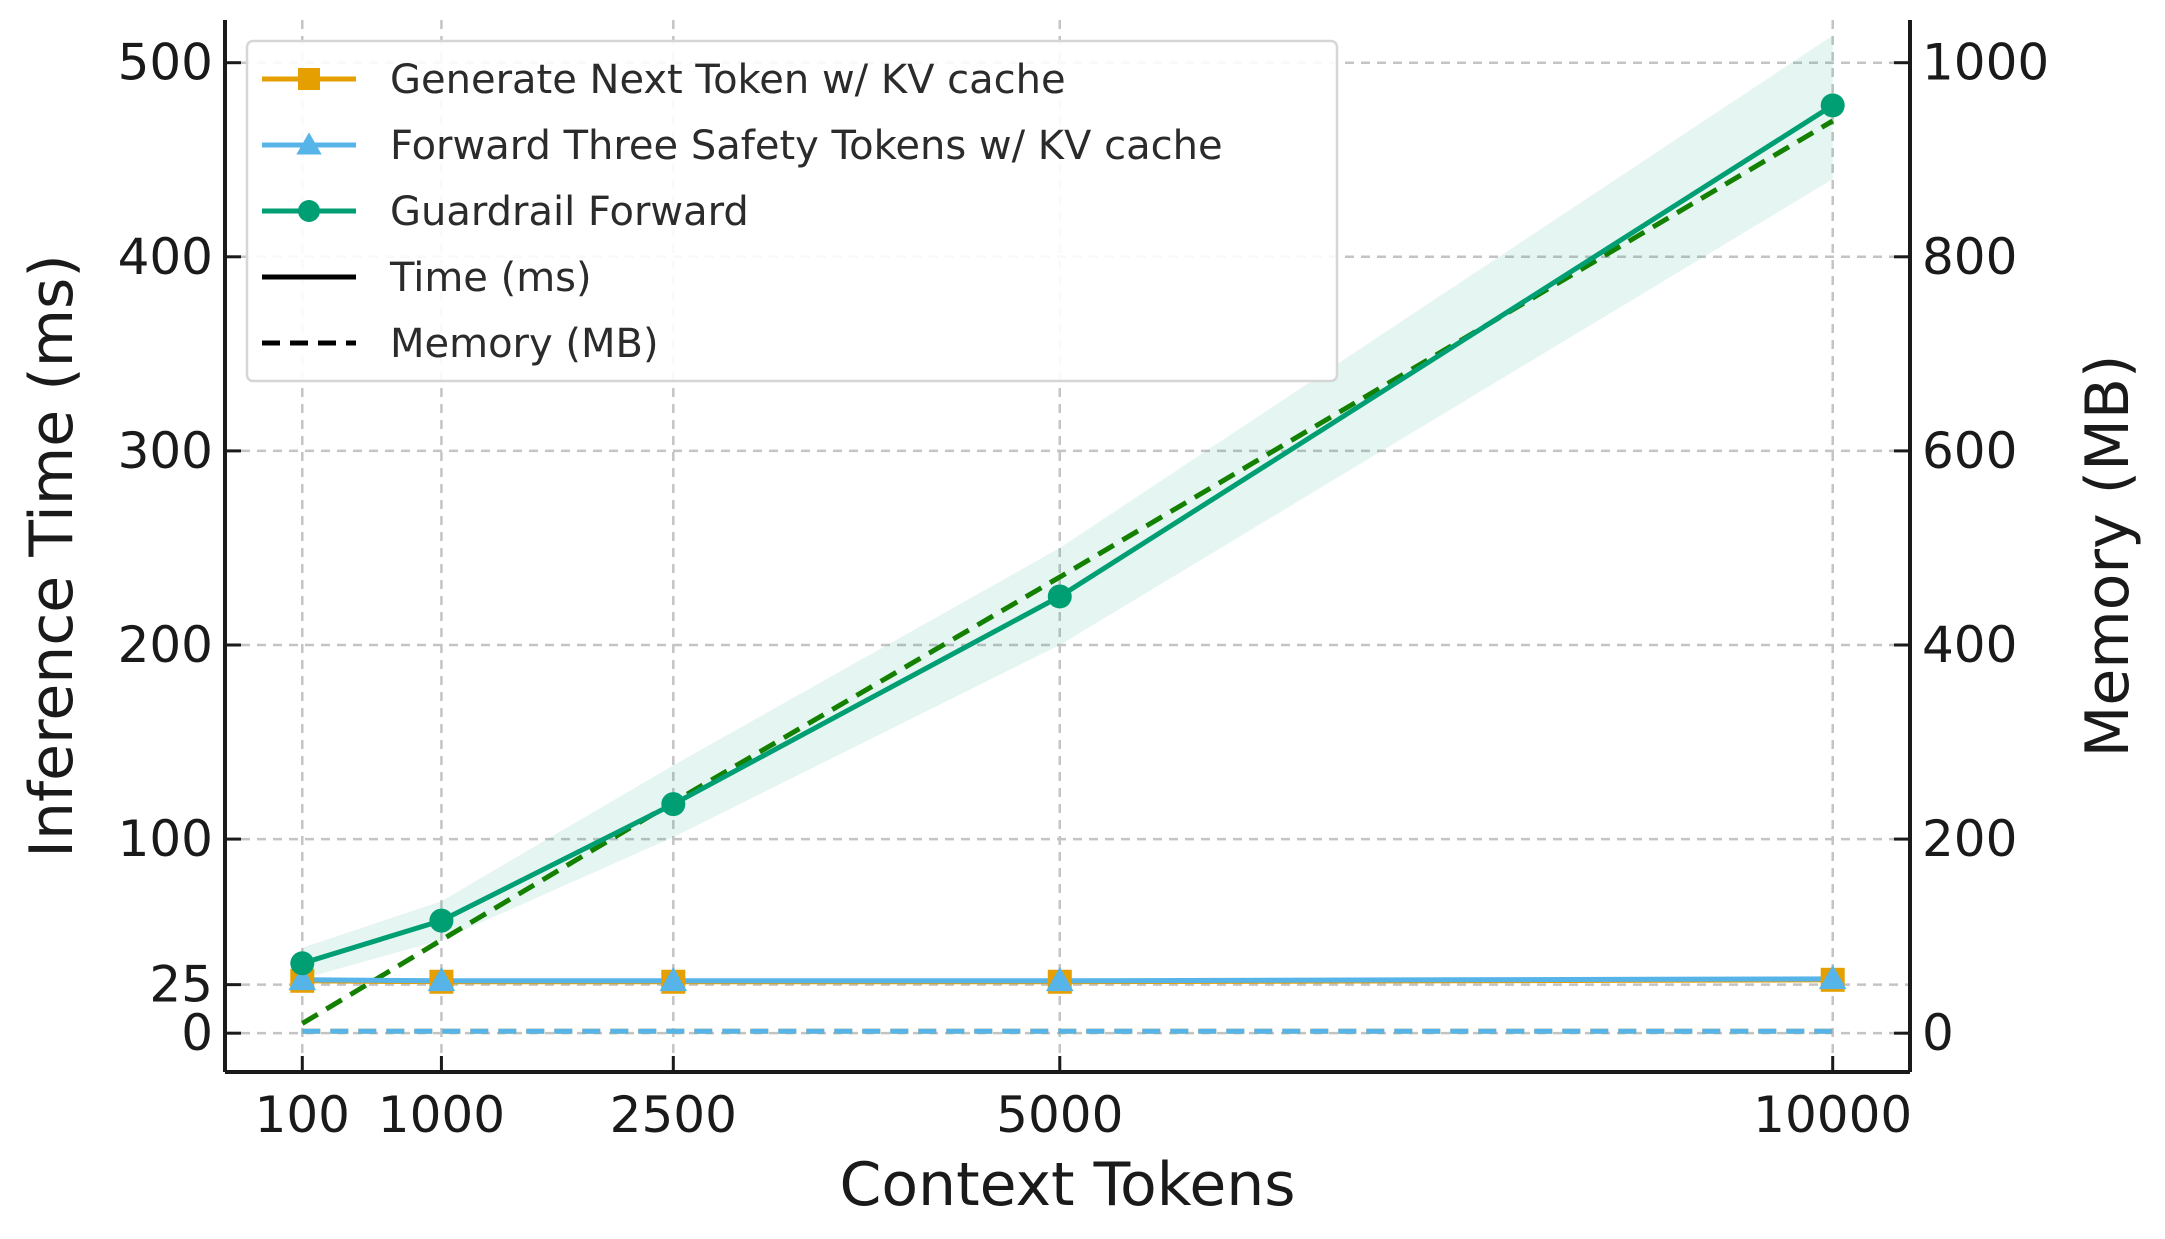 Image resolution: width=2165 pixels, height=1239 pixels. Describe the element at coordinates (1969, 257) in the screenshot. I see `right-tick-label: 800` at that location.